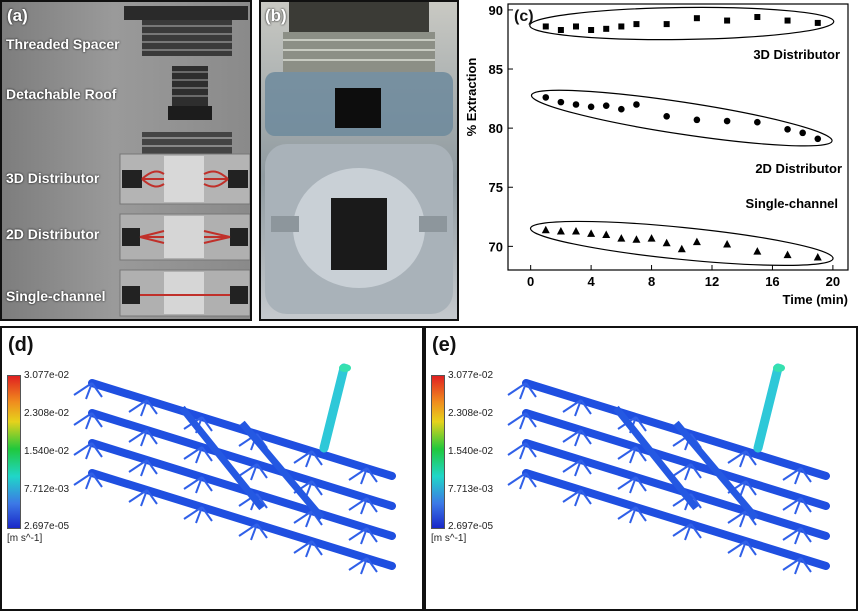 Image resolution: width=858 pixels, height=611 pixels. Describe the element at coordinates (17, 15) in the screenshot. I see `panel-a-label: (a)` at that location.